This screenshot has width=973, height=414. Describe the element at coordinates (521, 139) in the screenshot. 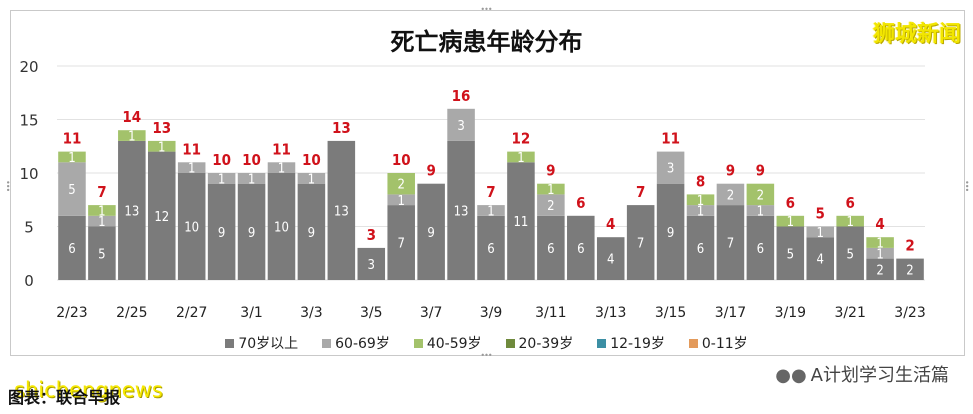

I see `total-label: 12` at that location.